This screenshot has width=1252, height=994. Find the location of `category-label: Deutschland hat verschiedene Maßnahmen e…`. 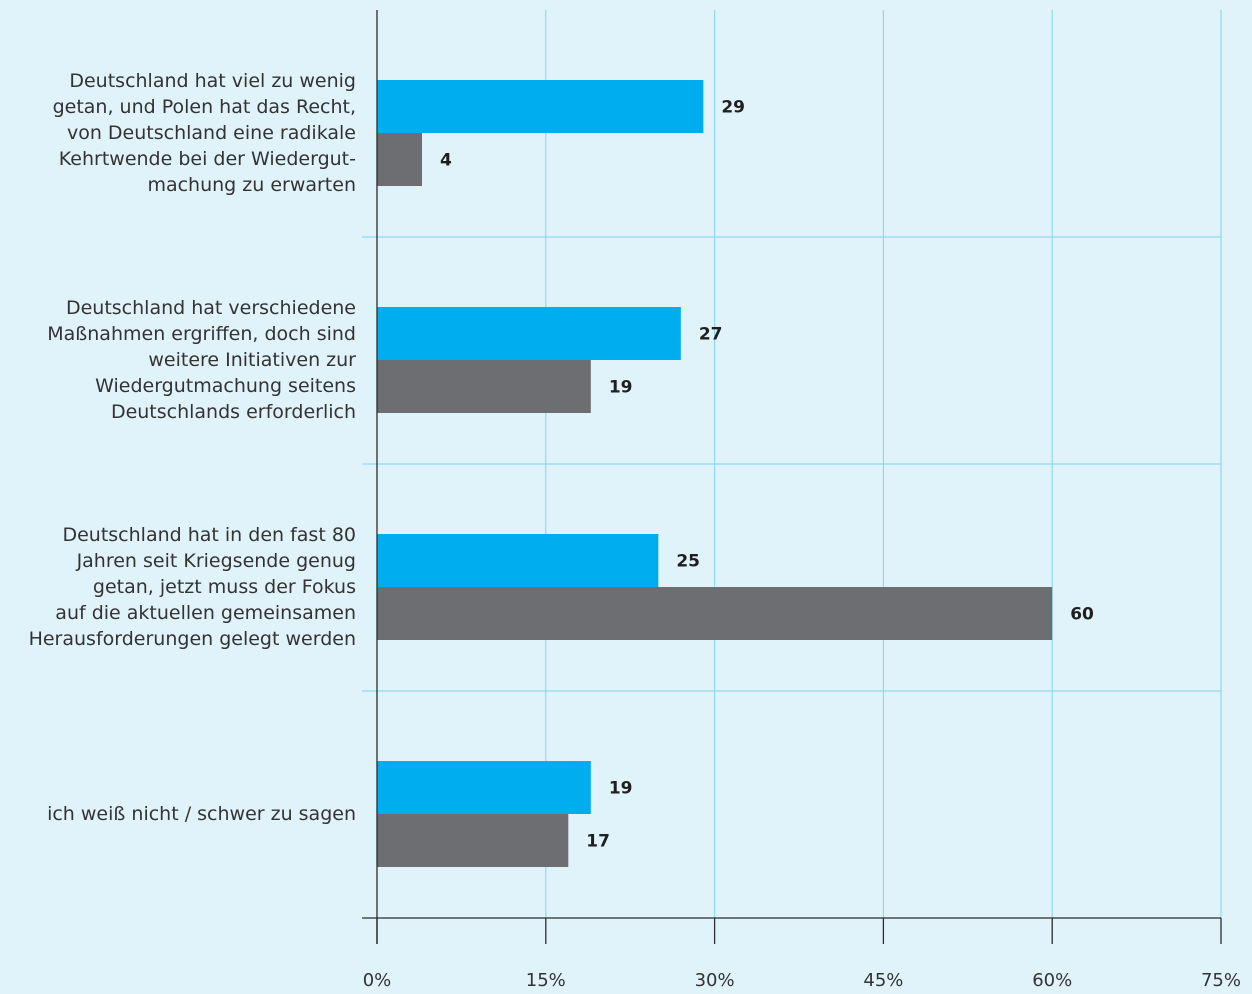

category-label: Deutschland hat verschiedene Maßnahmen e… is located at coordinates (201, 360).